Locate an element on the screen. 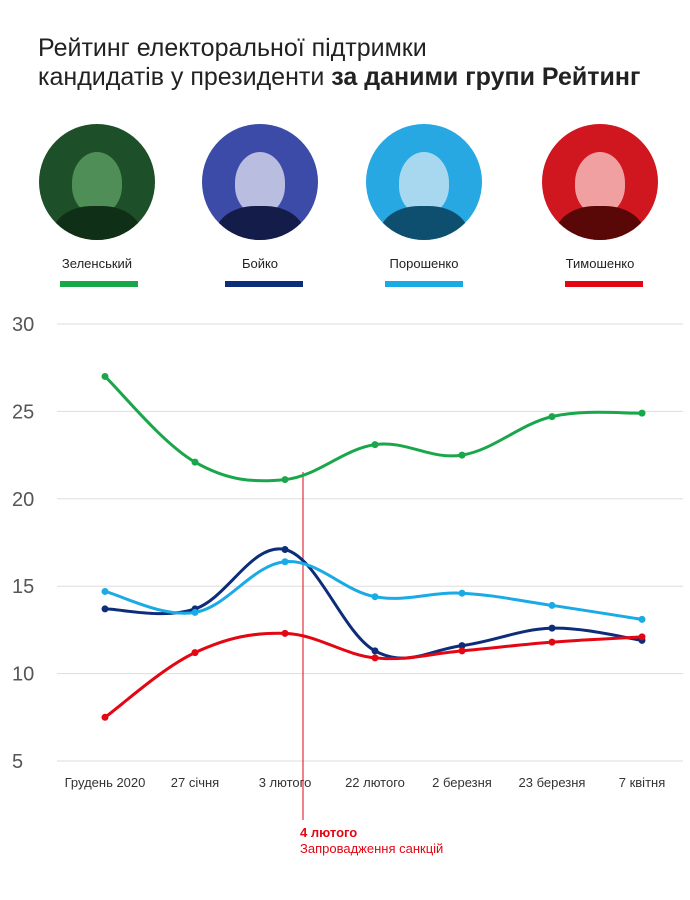 The width and height of the screenshot is (690, 900). candidate-tymoshenko: Тимошенко is located at coordinates (600, 205).